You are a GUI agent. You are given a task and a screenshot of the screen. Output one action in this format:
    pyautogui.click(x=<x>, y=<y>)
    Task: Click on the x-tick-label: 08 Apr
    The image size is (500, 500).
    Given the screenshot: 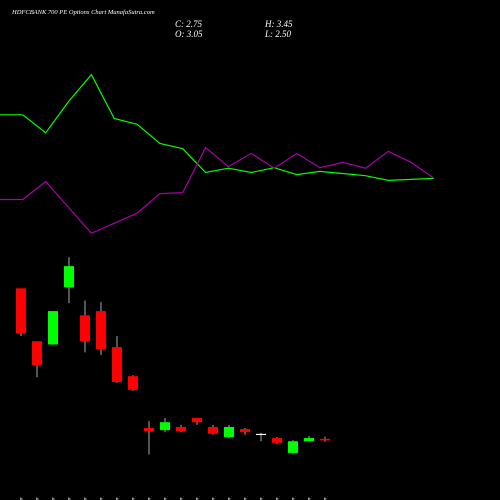 What is the action you would take?
    pyautogui.click(x=181, y=498)
    